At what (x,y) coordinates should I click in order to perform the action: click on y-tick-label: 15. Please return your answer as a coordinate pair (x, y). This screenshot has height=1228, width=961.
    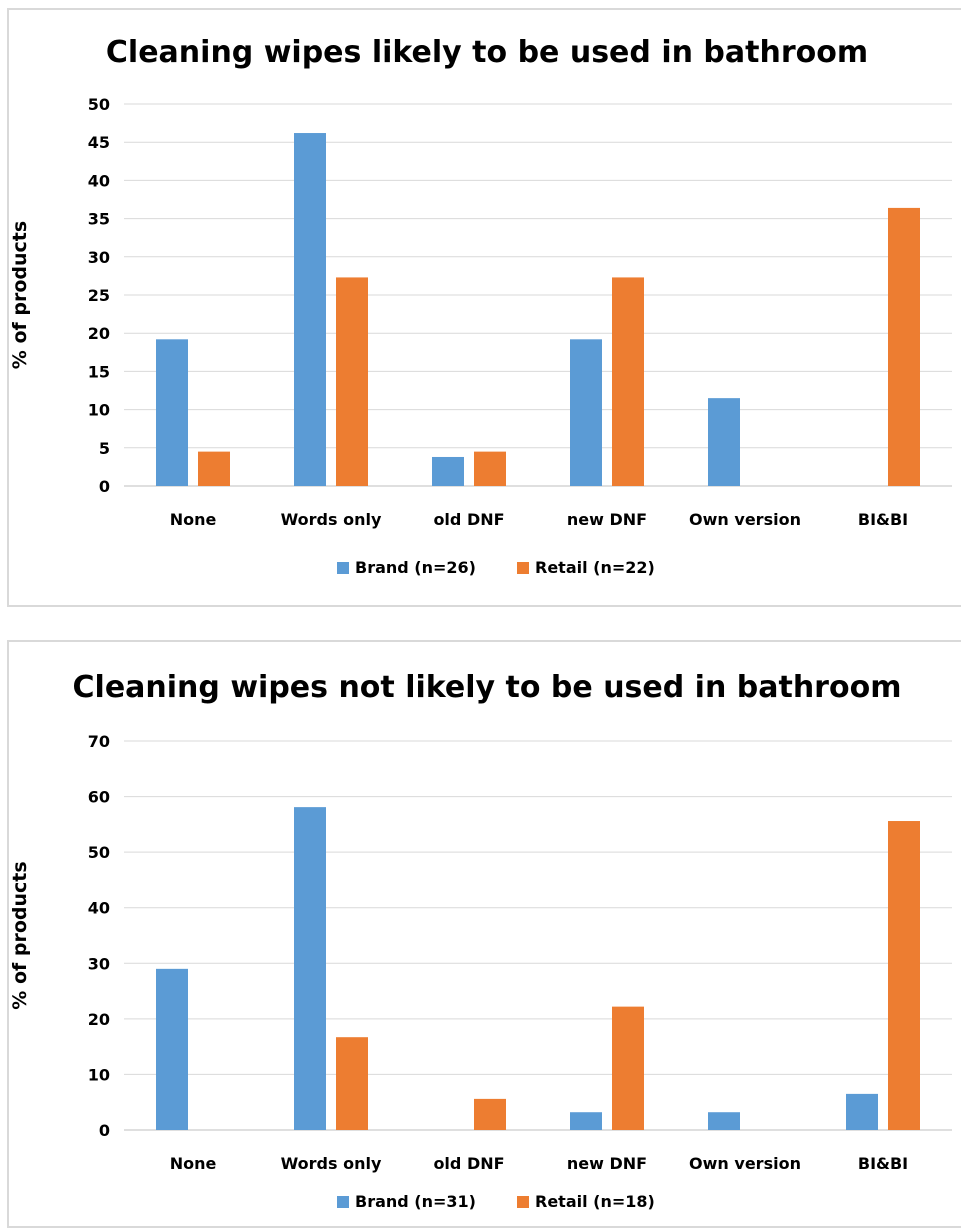
    Looking at the image, I should click on (99, 371).